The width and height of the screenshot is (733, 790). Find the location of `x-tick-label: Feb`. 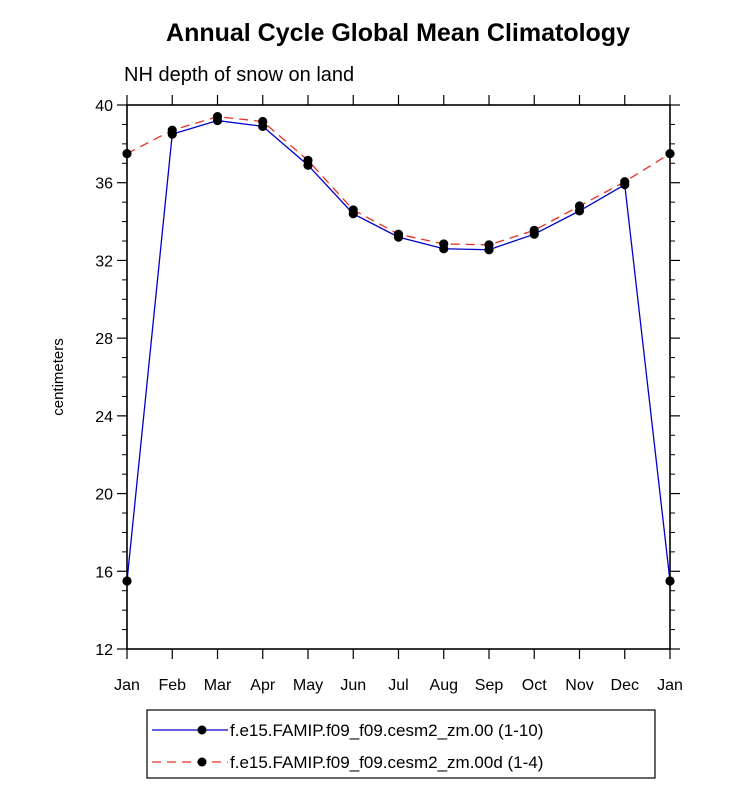

x-tick-label: Feb is located at coordinates (172, 685).